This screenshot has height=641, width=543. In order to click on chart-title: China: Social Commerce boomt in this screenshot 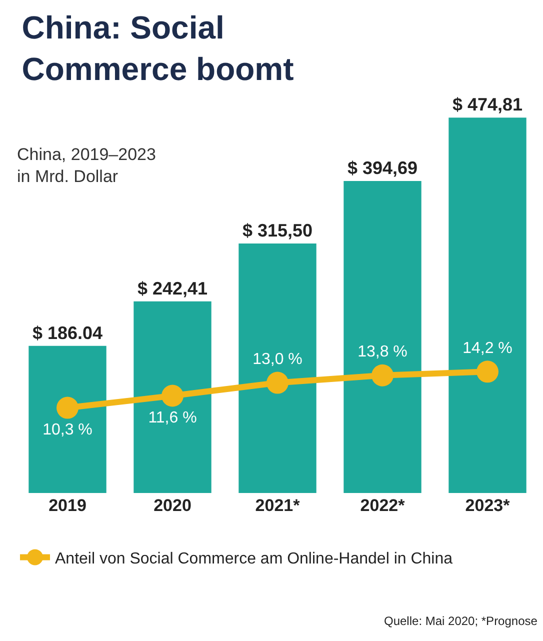, I will do `click(158, 48)`.